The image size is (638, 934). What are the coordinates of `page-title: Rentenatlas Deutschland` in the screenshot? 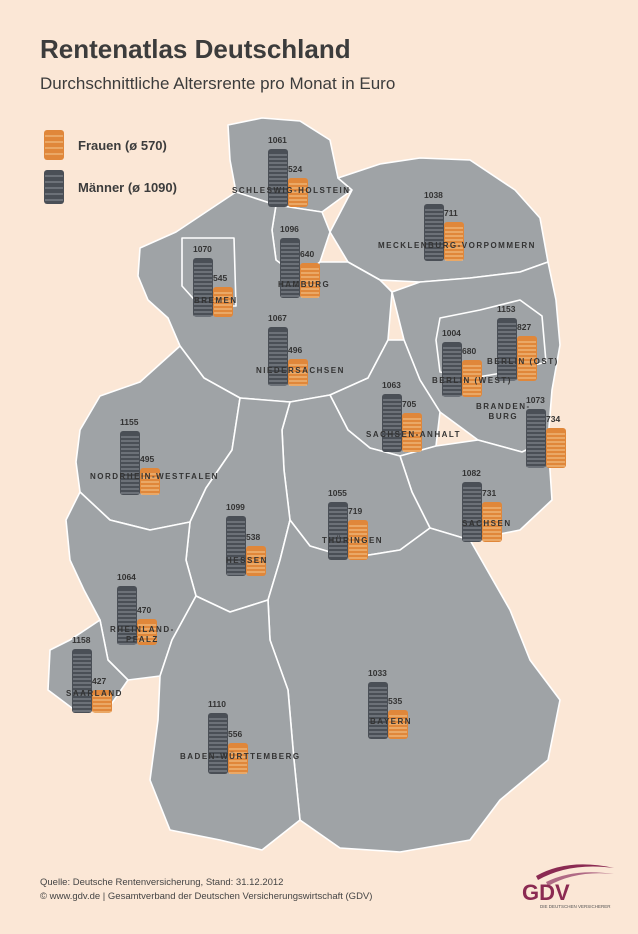 It's located at (195, 49).